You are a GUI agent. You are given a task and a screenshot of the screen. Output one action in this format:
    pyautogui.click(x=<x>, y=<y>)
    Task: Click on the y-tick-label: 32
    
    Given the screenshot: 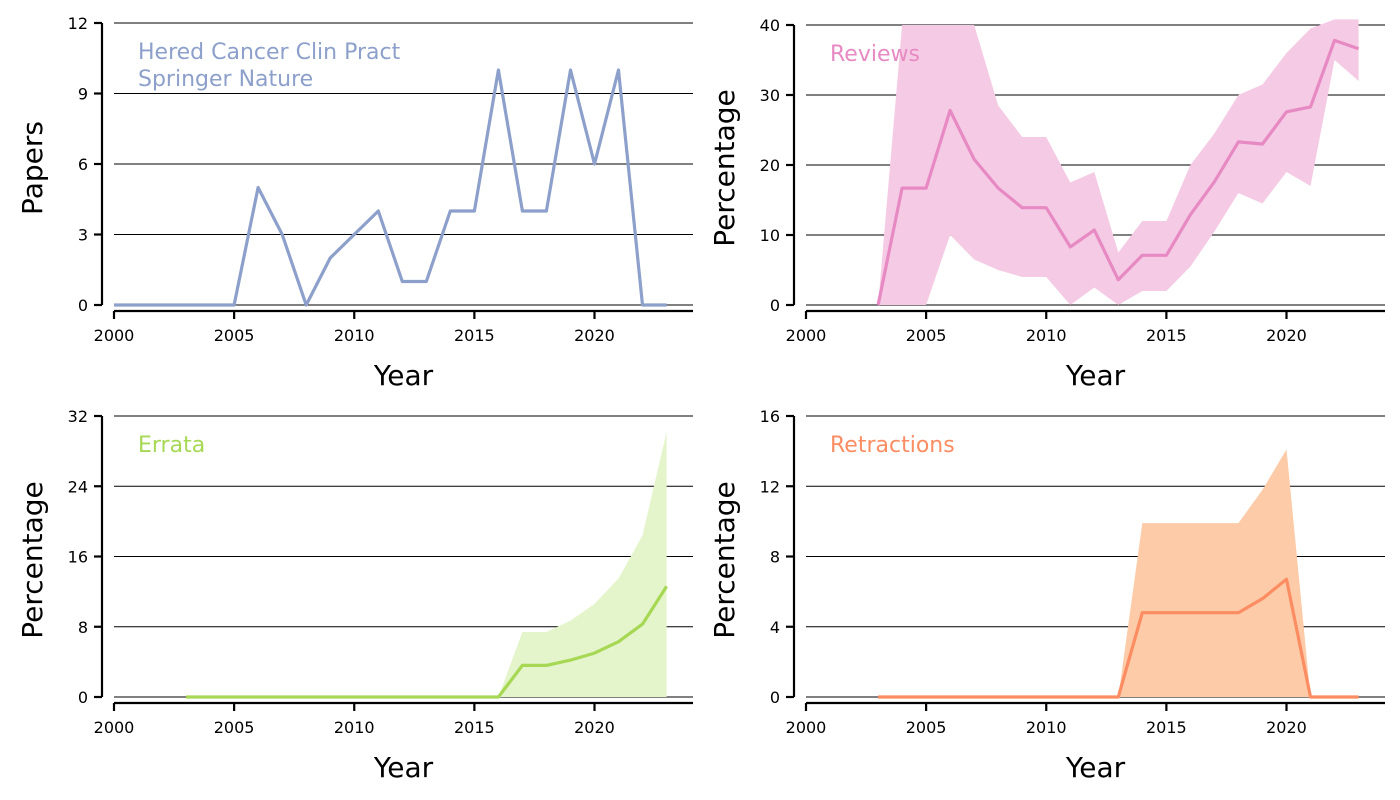 What is the action you would take?
    pyautogui.click(x=78, y=416)
    